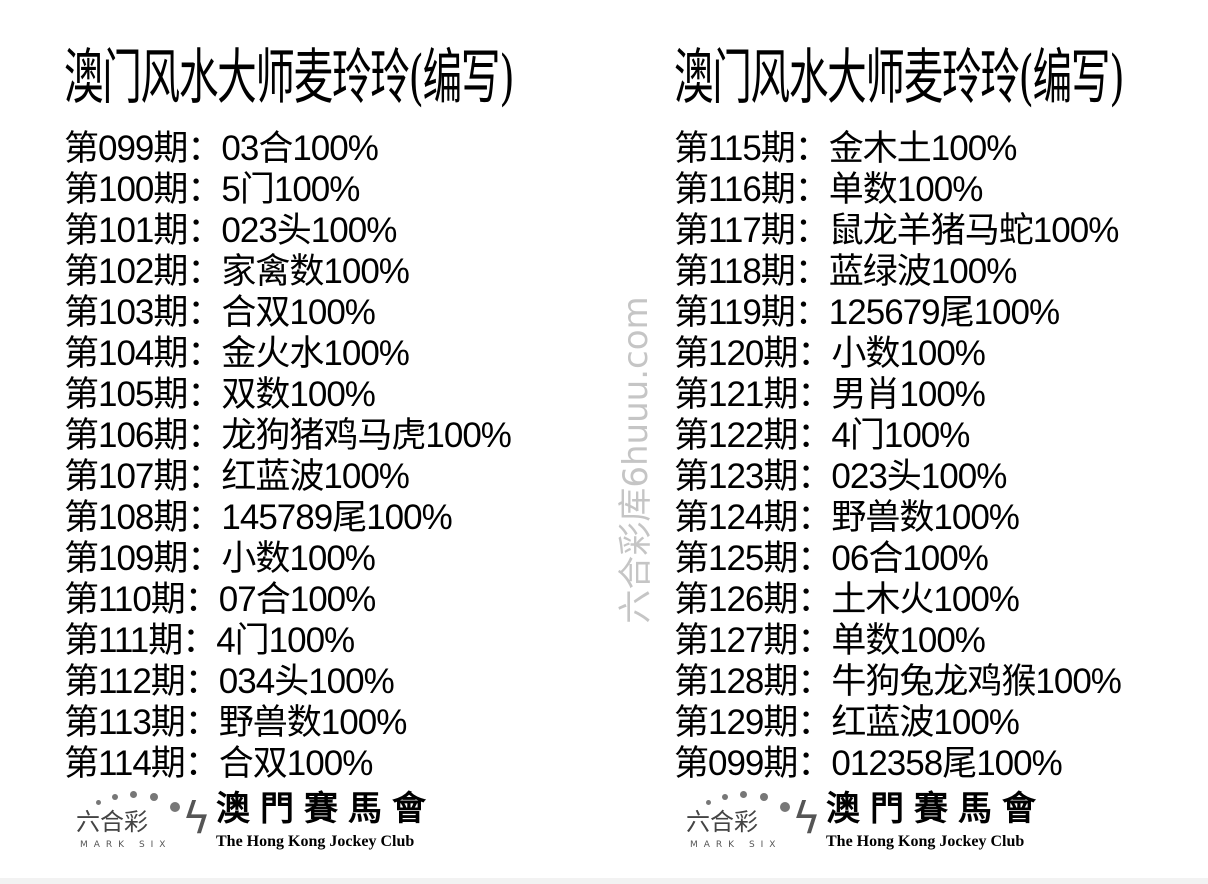 The height and width of the screenshot is (884, 1208). I want to click on list-item: 第109期：小数100%, so click(220, 558).